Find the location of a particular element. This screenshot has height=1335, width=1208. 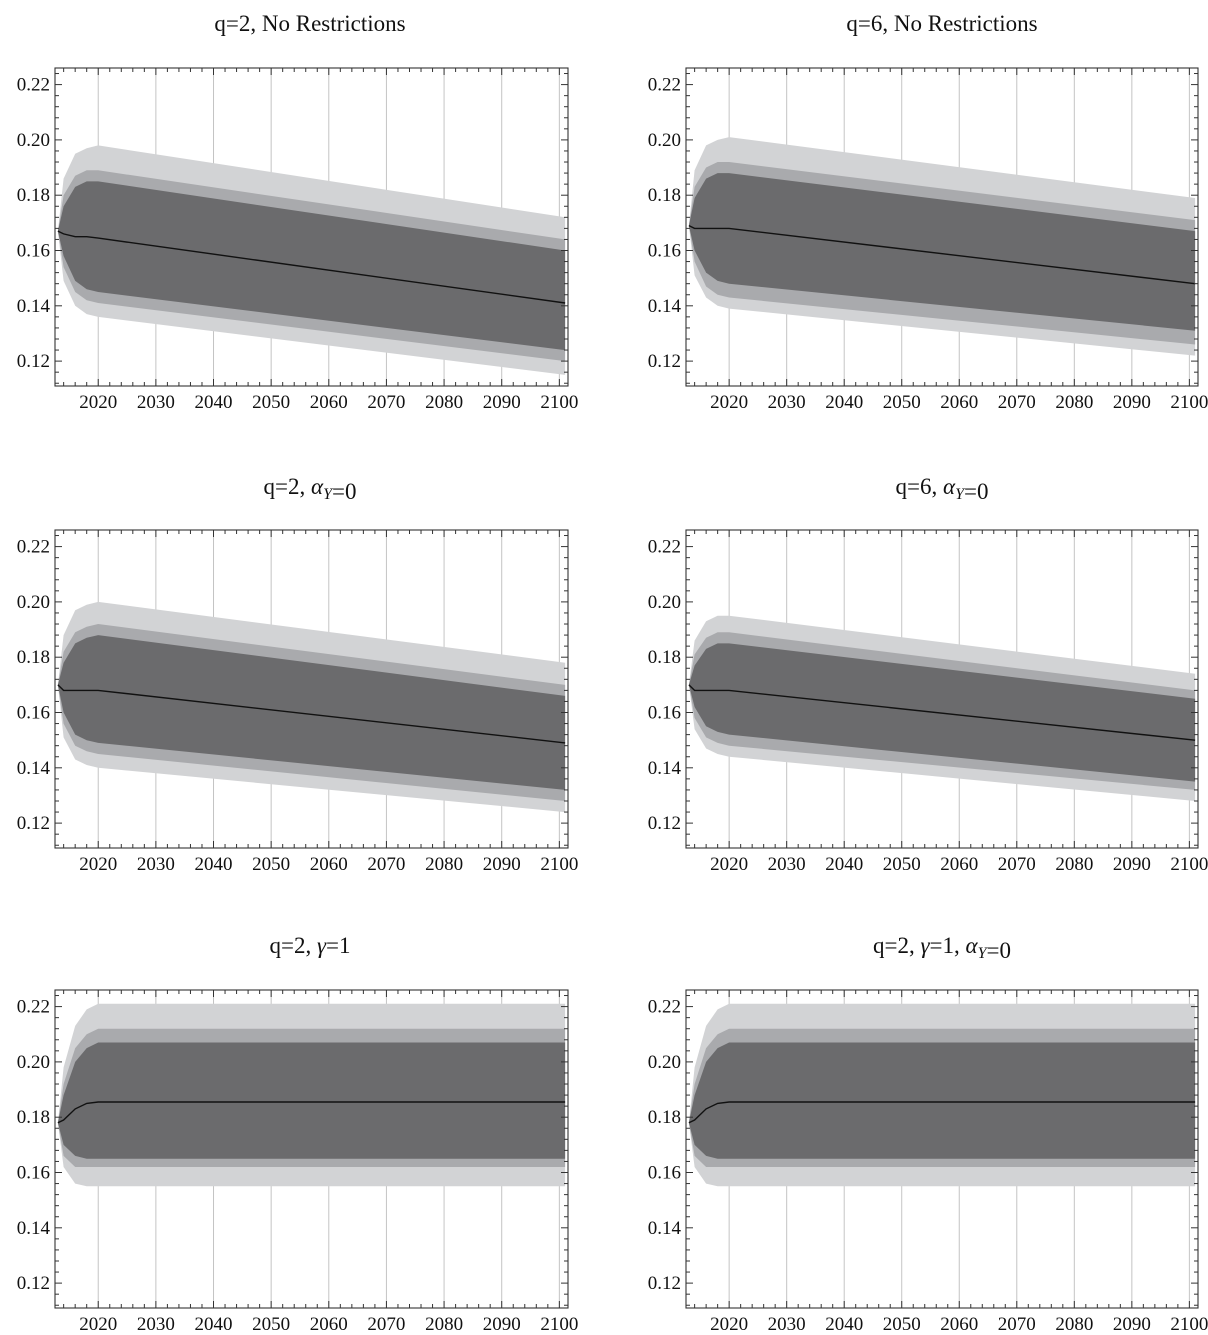

chart-title: q=2, γ=1, αY=0 is located at coordinates (942, 948).